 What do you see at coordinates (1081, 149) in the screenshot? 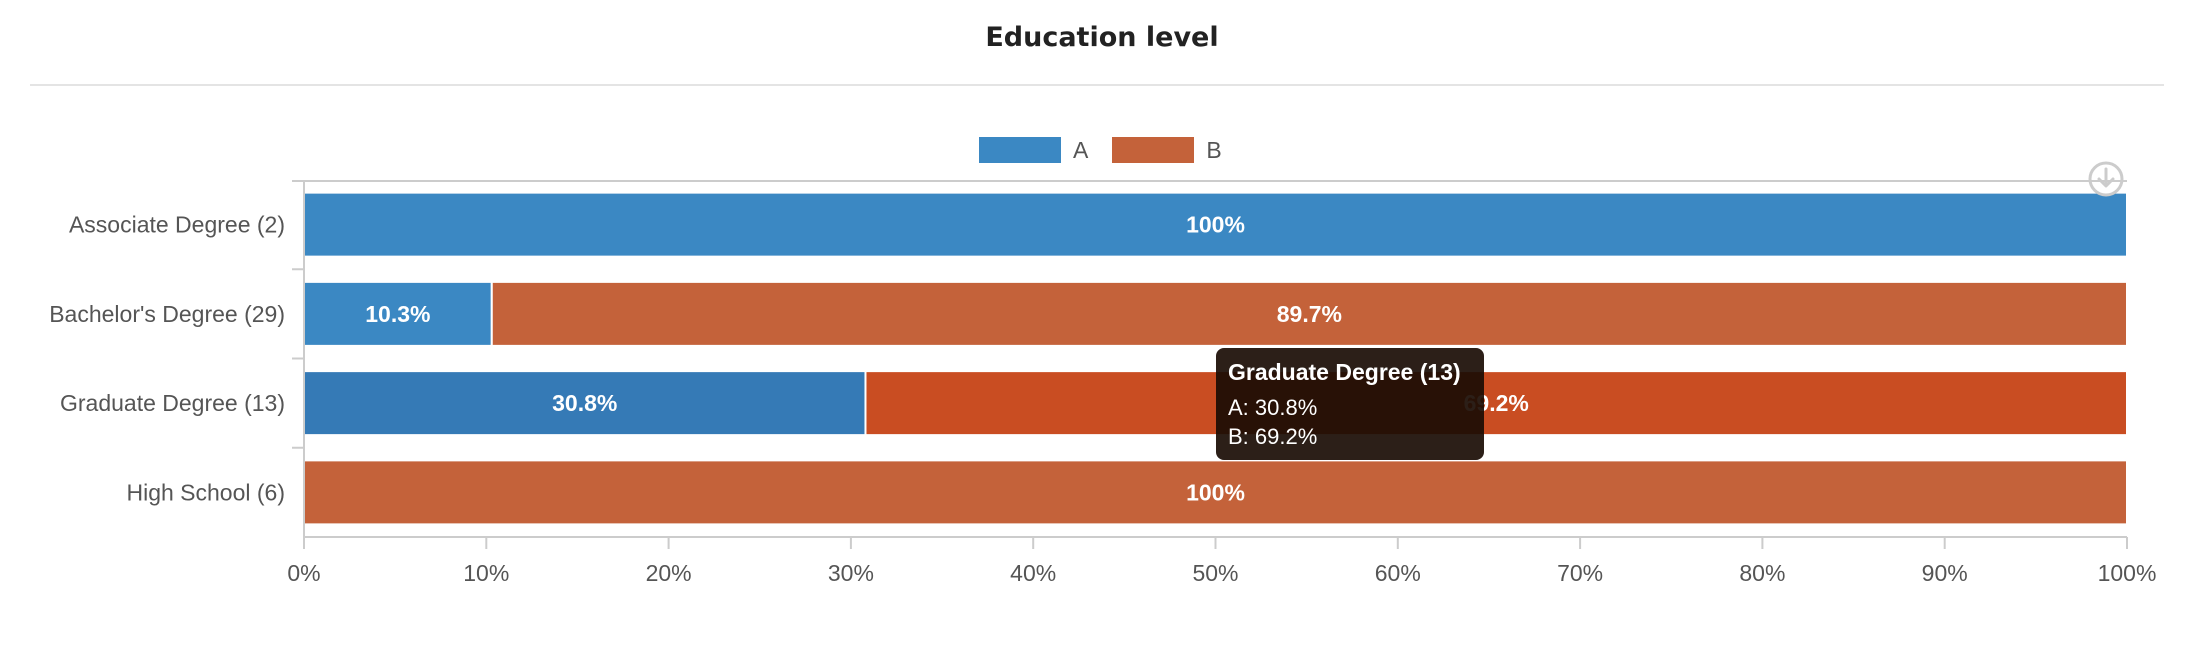
I see `legend-label-a: A` at bounding box center [1081, 149].